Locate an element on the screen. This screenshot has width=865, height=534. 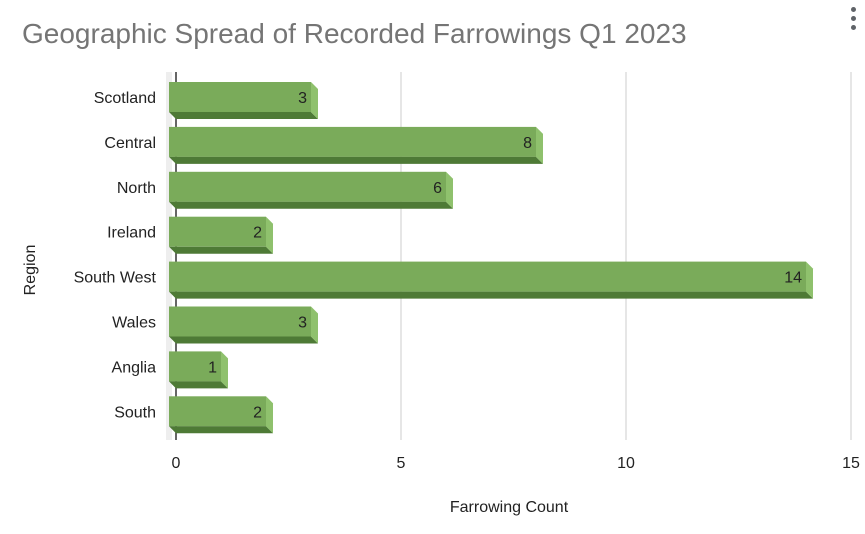
bar: 1 is located at coordinates (198, 370).